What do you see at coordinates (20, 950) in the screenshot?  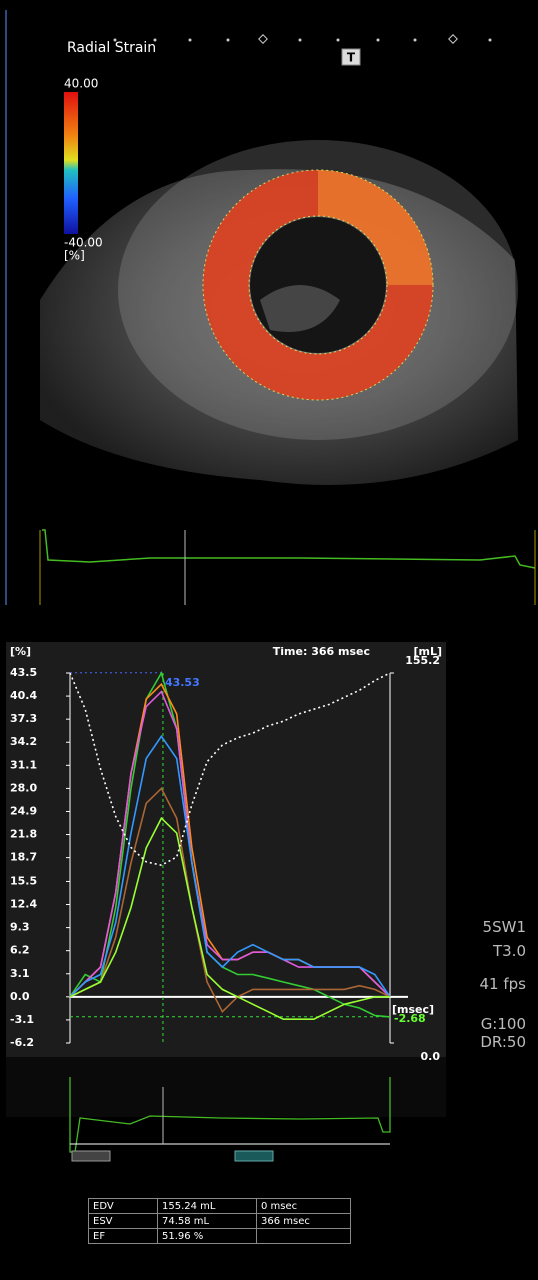 I see `y-tick-label: 6.2` at bounding box center [20, 950].